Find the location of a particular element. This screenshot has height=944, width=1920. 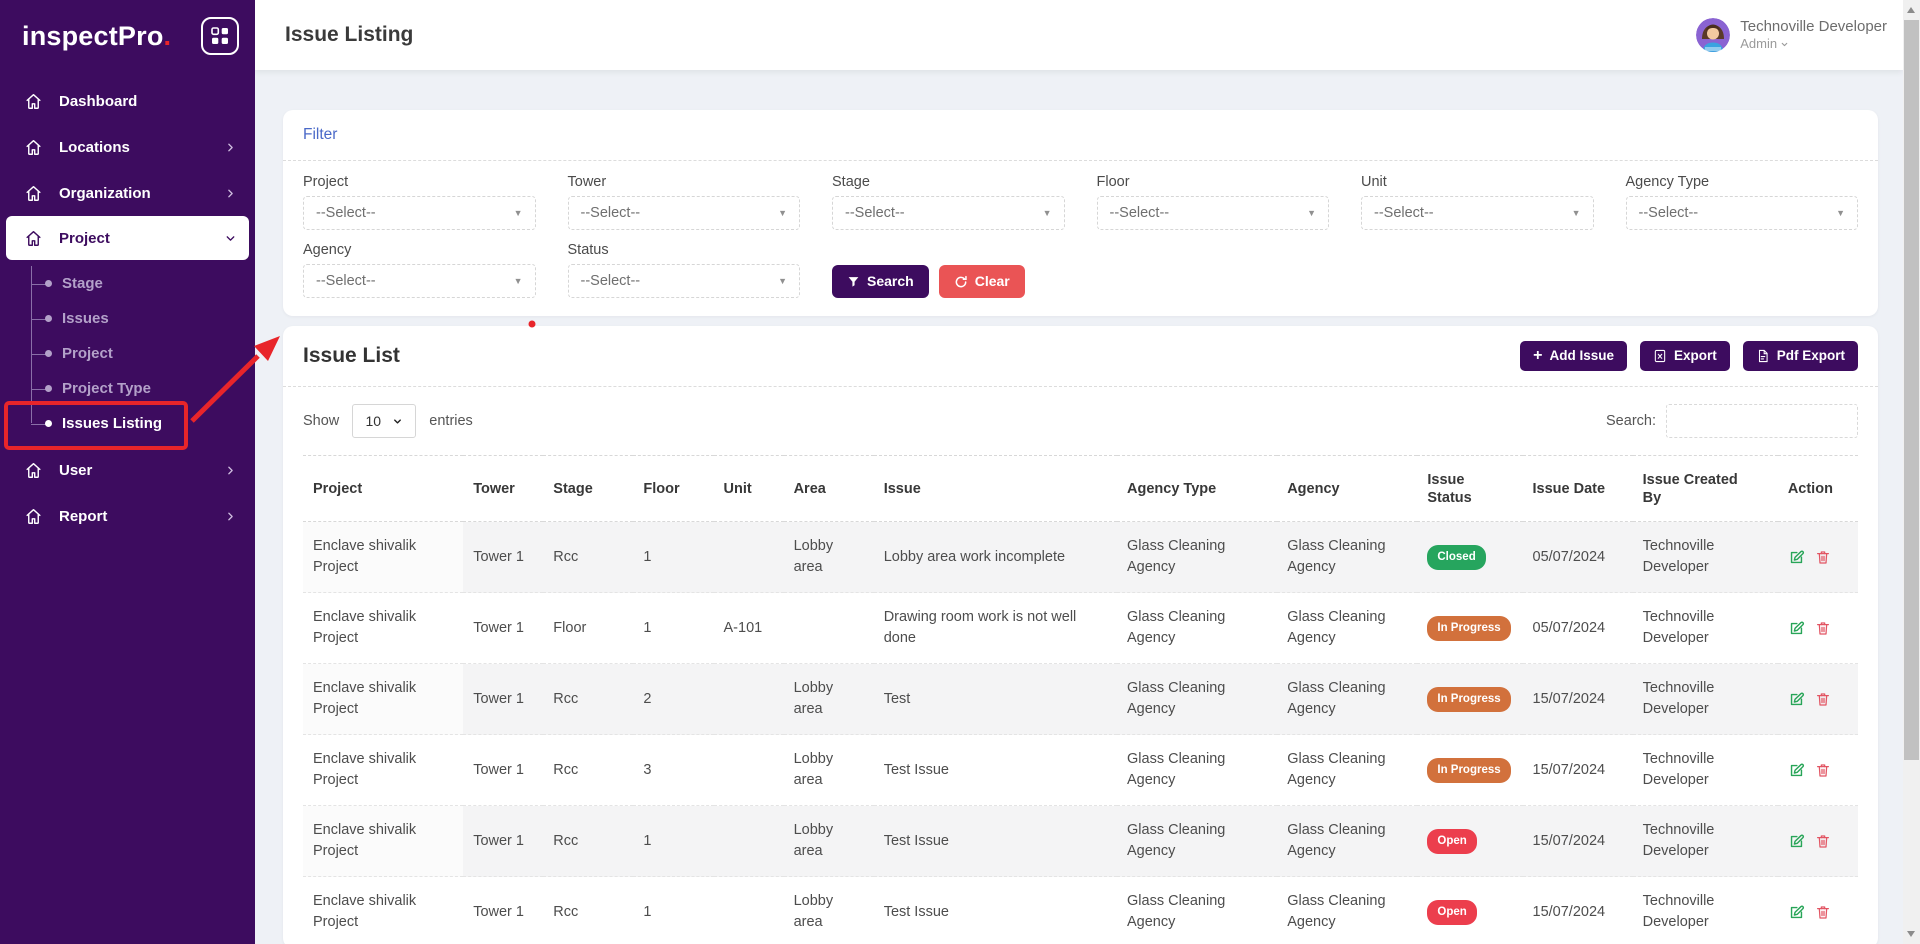

avatar is located at coordinates (1713, 35).